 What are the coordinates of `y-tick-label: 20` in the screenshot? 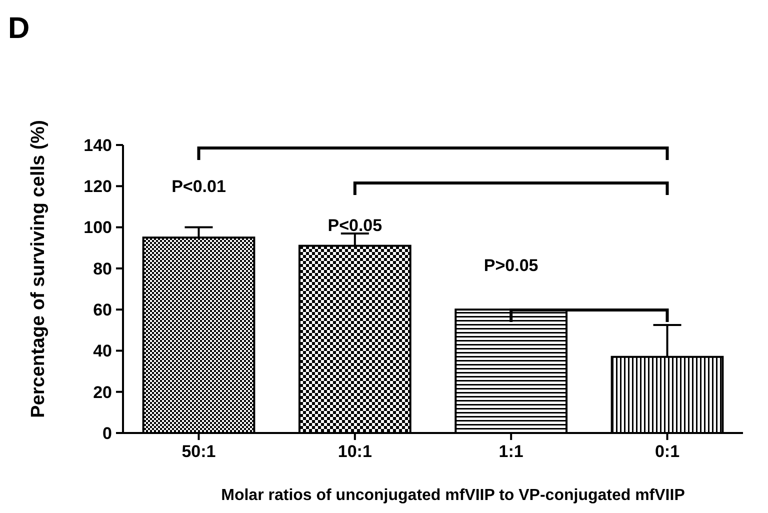 It's located at (102, 392).